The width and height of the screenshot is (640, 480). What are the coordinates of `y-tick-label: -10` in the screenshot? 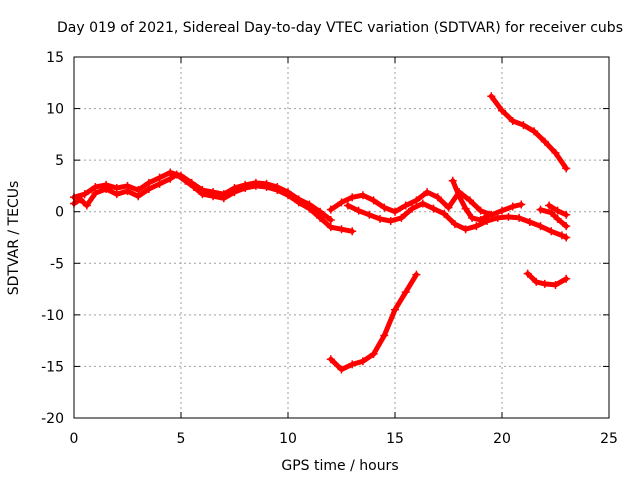 It's located at (52, 316).